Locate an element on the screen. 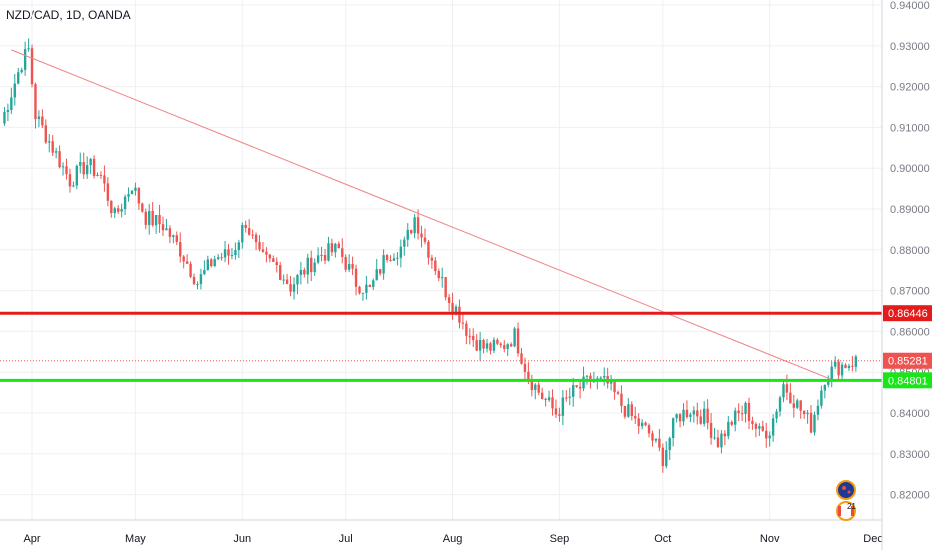  current-price-label-box is located at coordinates (907, 360).